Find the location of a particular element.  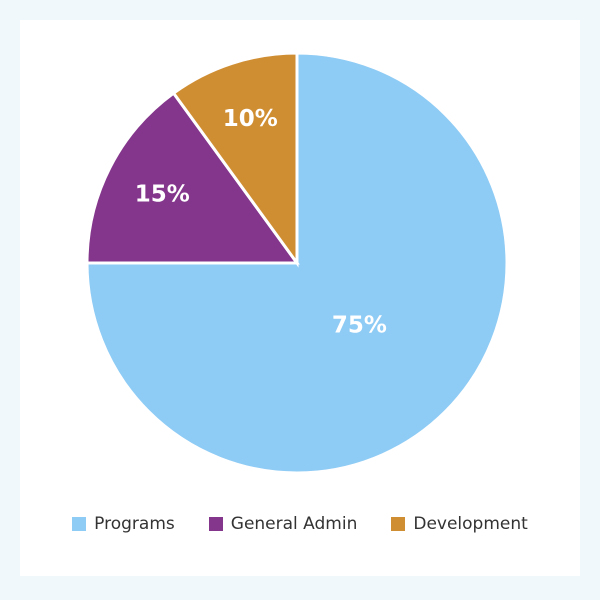

slice-label-general-admin: 15% is located at coordinates (162, 194).